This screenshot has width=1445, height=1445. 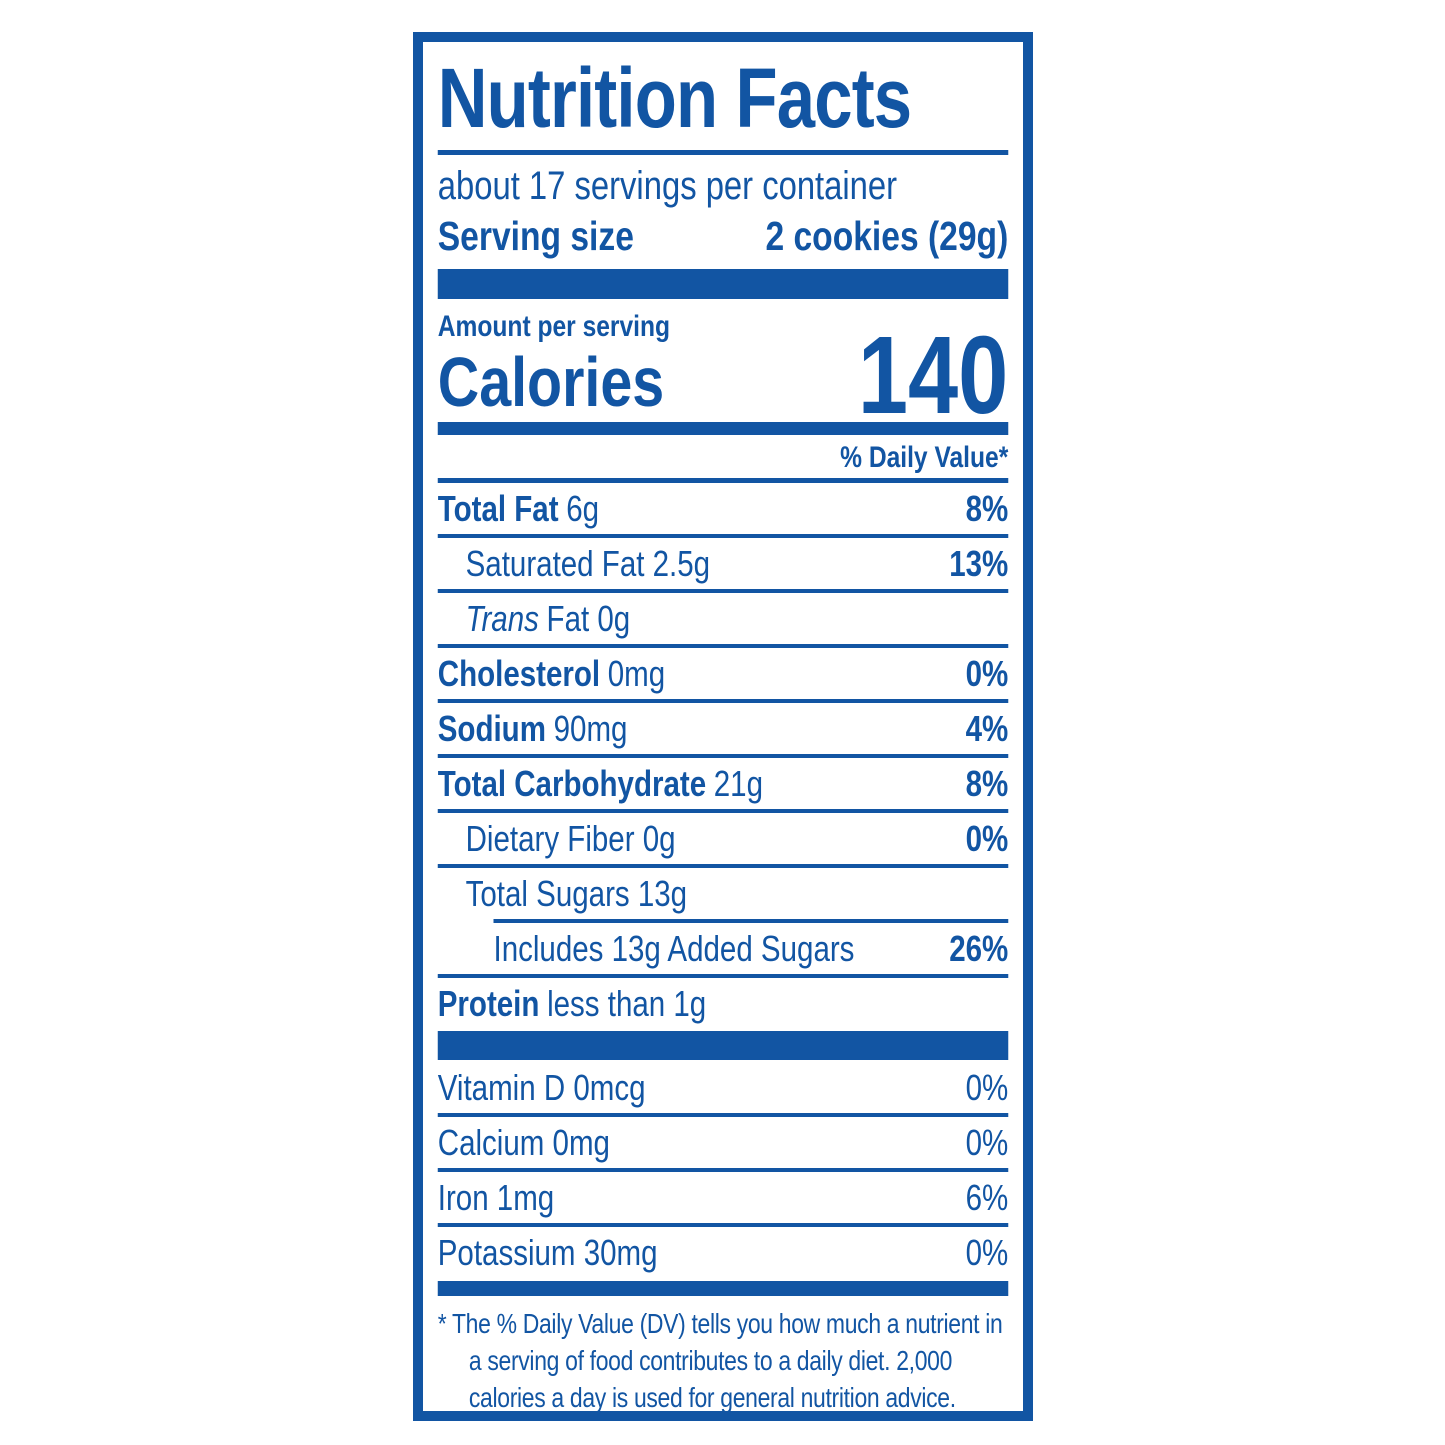 I want to click on nutrient-row-trans-fat: Trans Fat 0g, so click(x=723, y=618).